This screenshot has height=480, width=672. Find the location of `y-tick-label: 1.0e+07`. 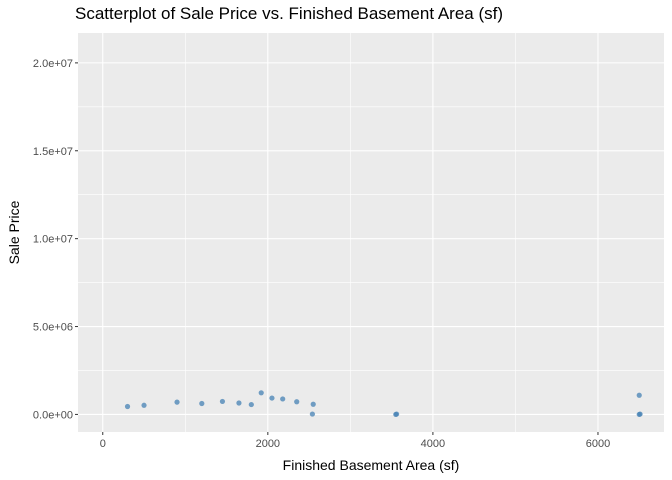

y-tick-label: 1.0e+07 is located at coordinates (53, 240).